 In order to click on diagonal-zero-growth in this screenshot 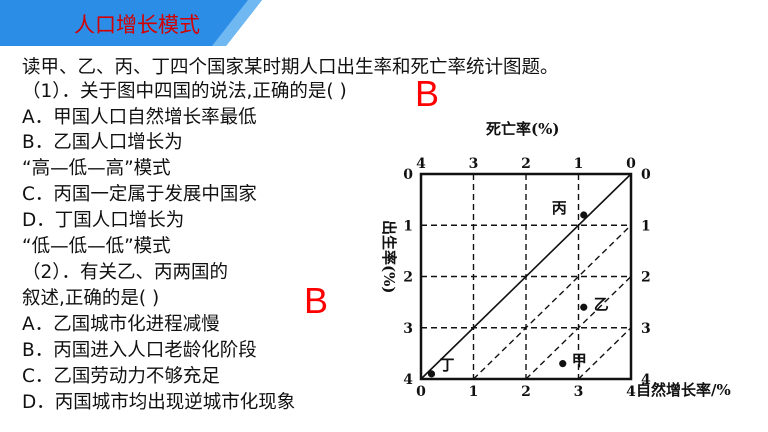, I will do `click(526, 276)`.